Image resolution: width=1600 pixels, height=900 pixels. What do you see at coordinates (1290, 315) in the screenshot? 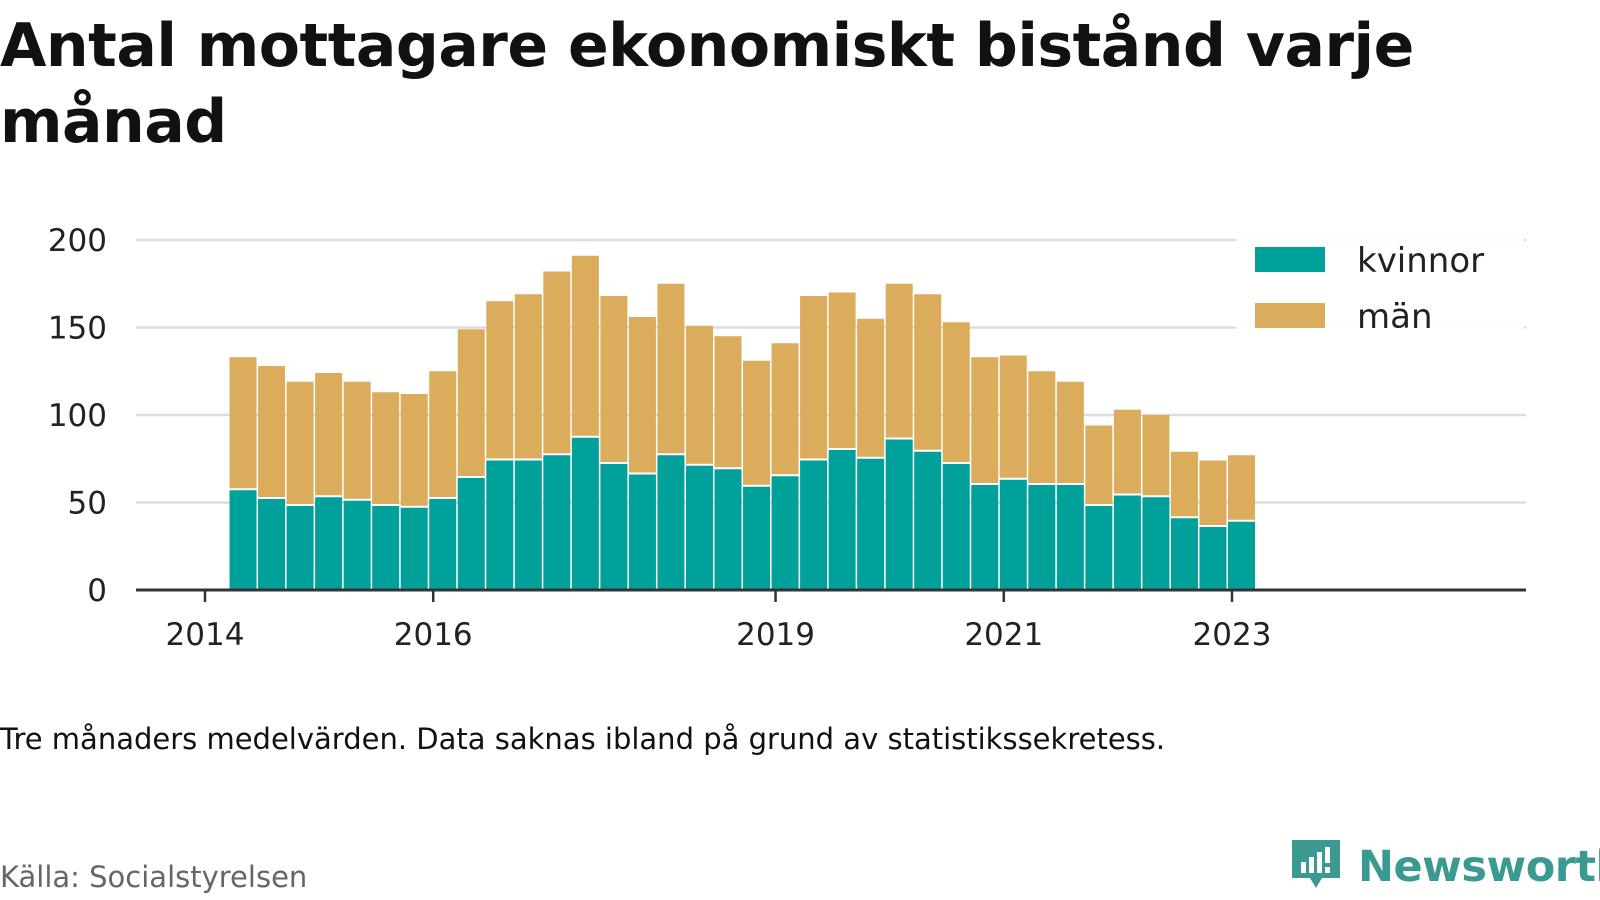
I see `legend-swatch-man` at bounding box center [1290, 315].